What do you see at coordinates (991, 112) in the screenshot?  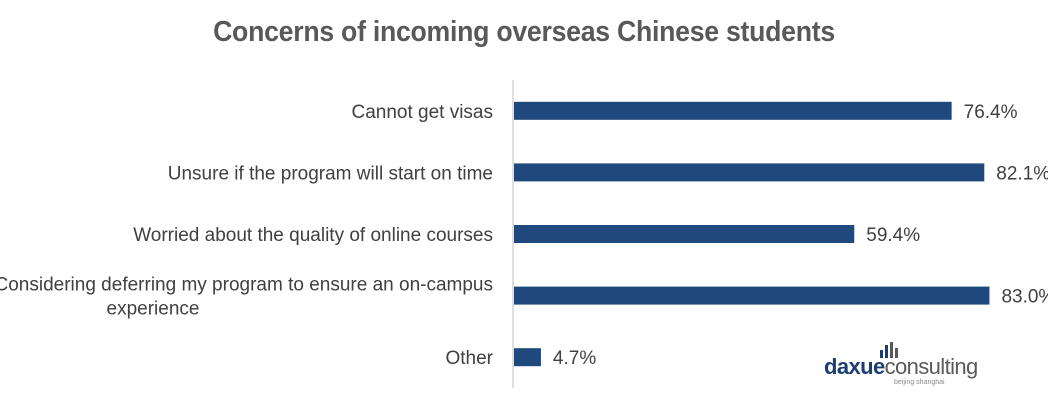 I see `bar-value-label: 76.4%` at bounding box center [991, 112].